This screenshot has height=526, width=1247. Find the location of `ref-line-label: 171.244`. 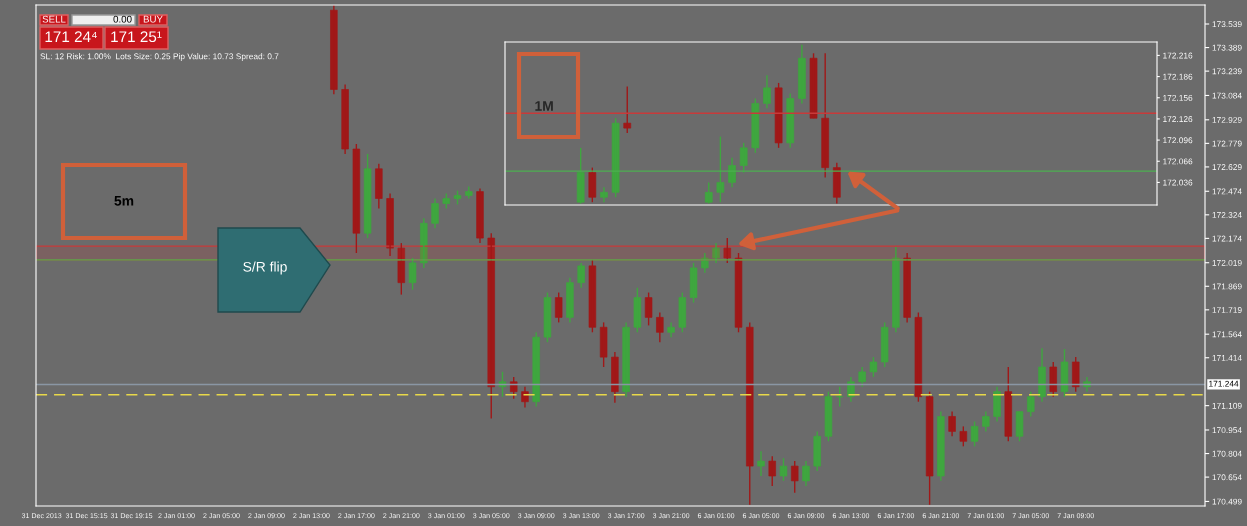

ref-line-label: 171.244 is located at coordinates (1224, 383).